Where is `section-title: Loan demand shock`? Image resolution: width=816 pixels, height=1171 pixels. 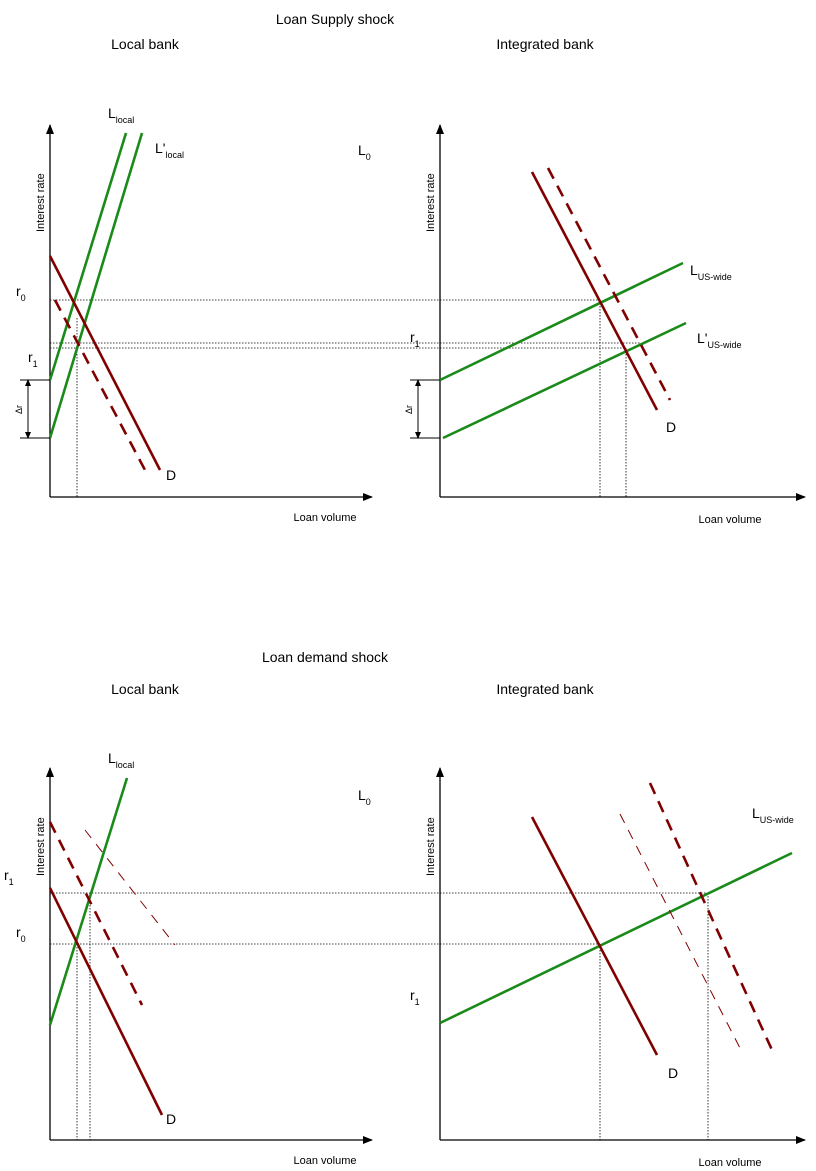
section-title: Loan demand shock is located at coordinates (325, 657).